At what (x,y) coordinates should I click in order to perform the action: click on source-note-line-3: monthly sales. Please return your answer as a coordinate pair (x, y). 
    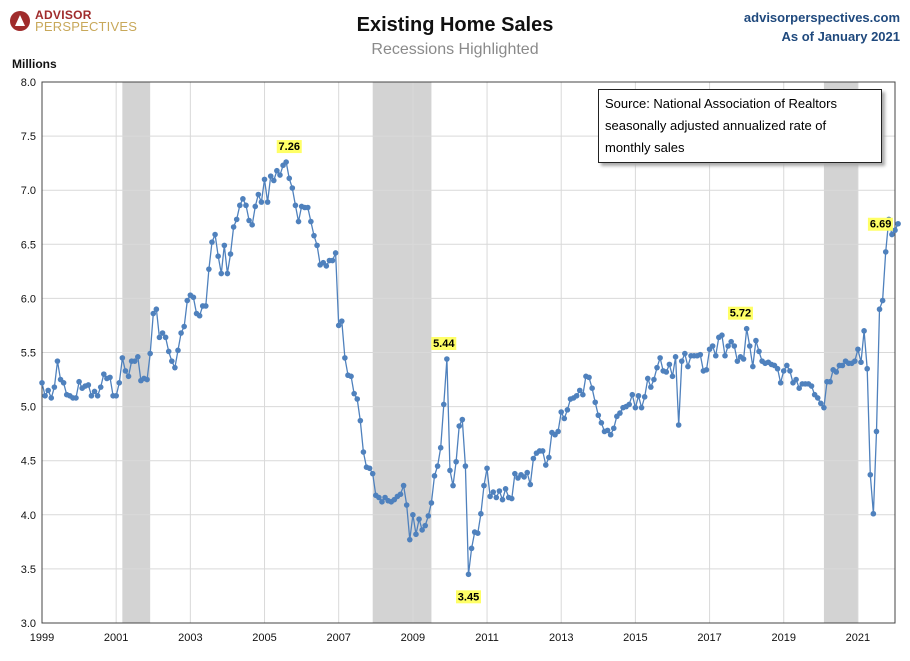
    Looking at the image, I should click on (645, 147).